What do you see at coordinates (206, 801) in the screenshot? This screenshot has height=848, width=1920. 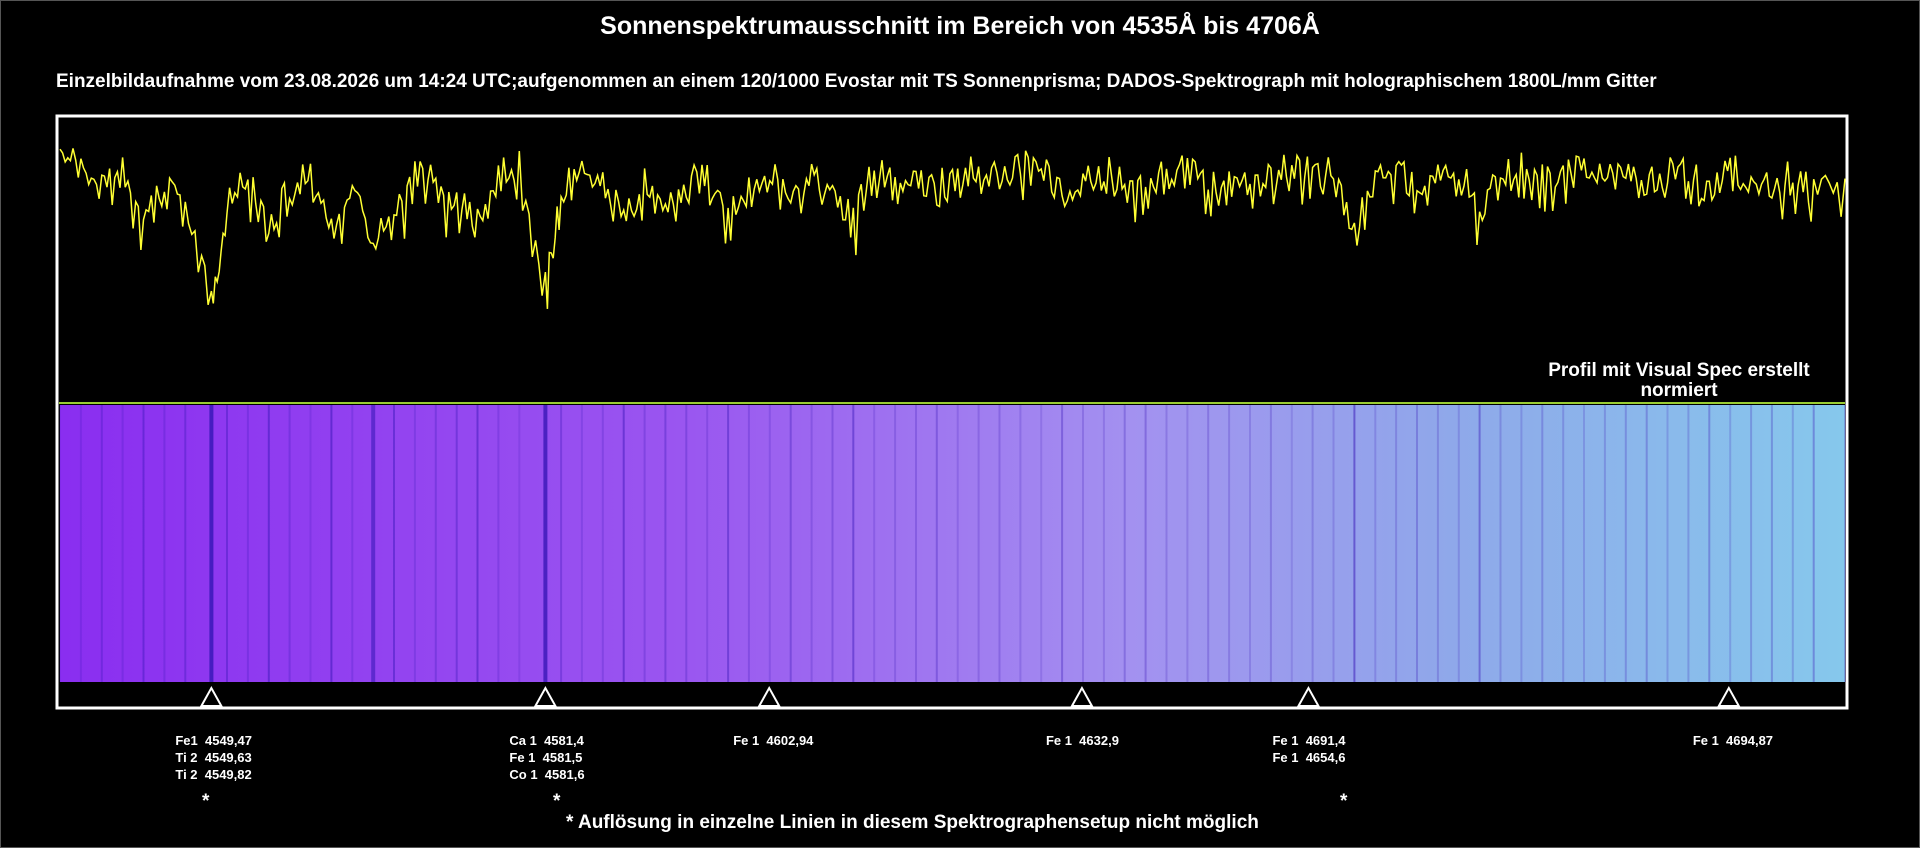 I see `asterisk-1: *` at bounding box center [206, 801].